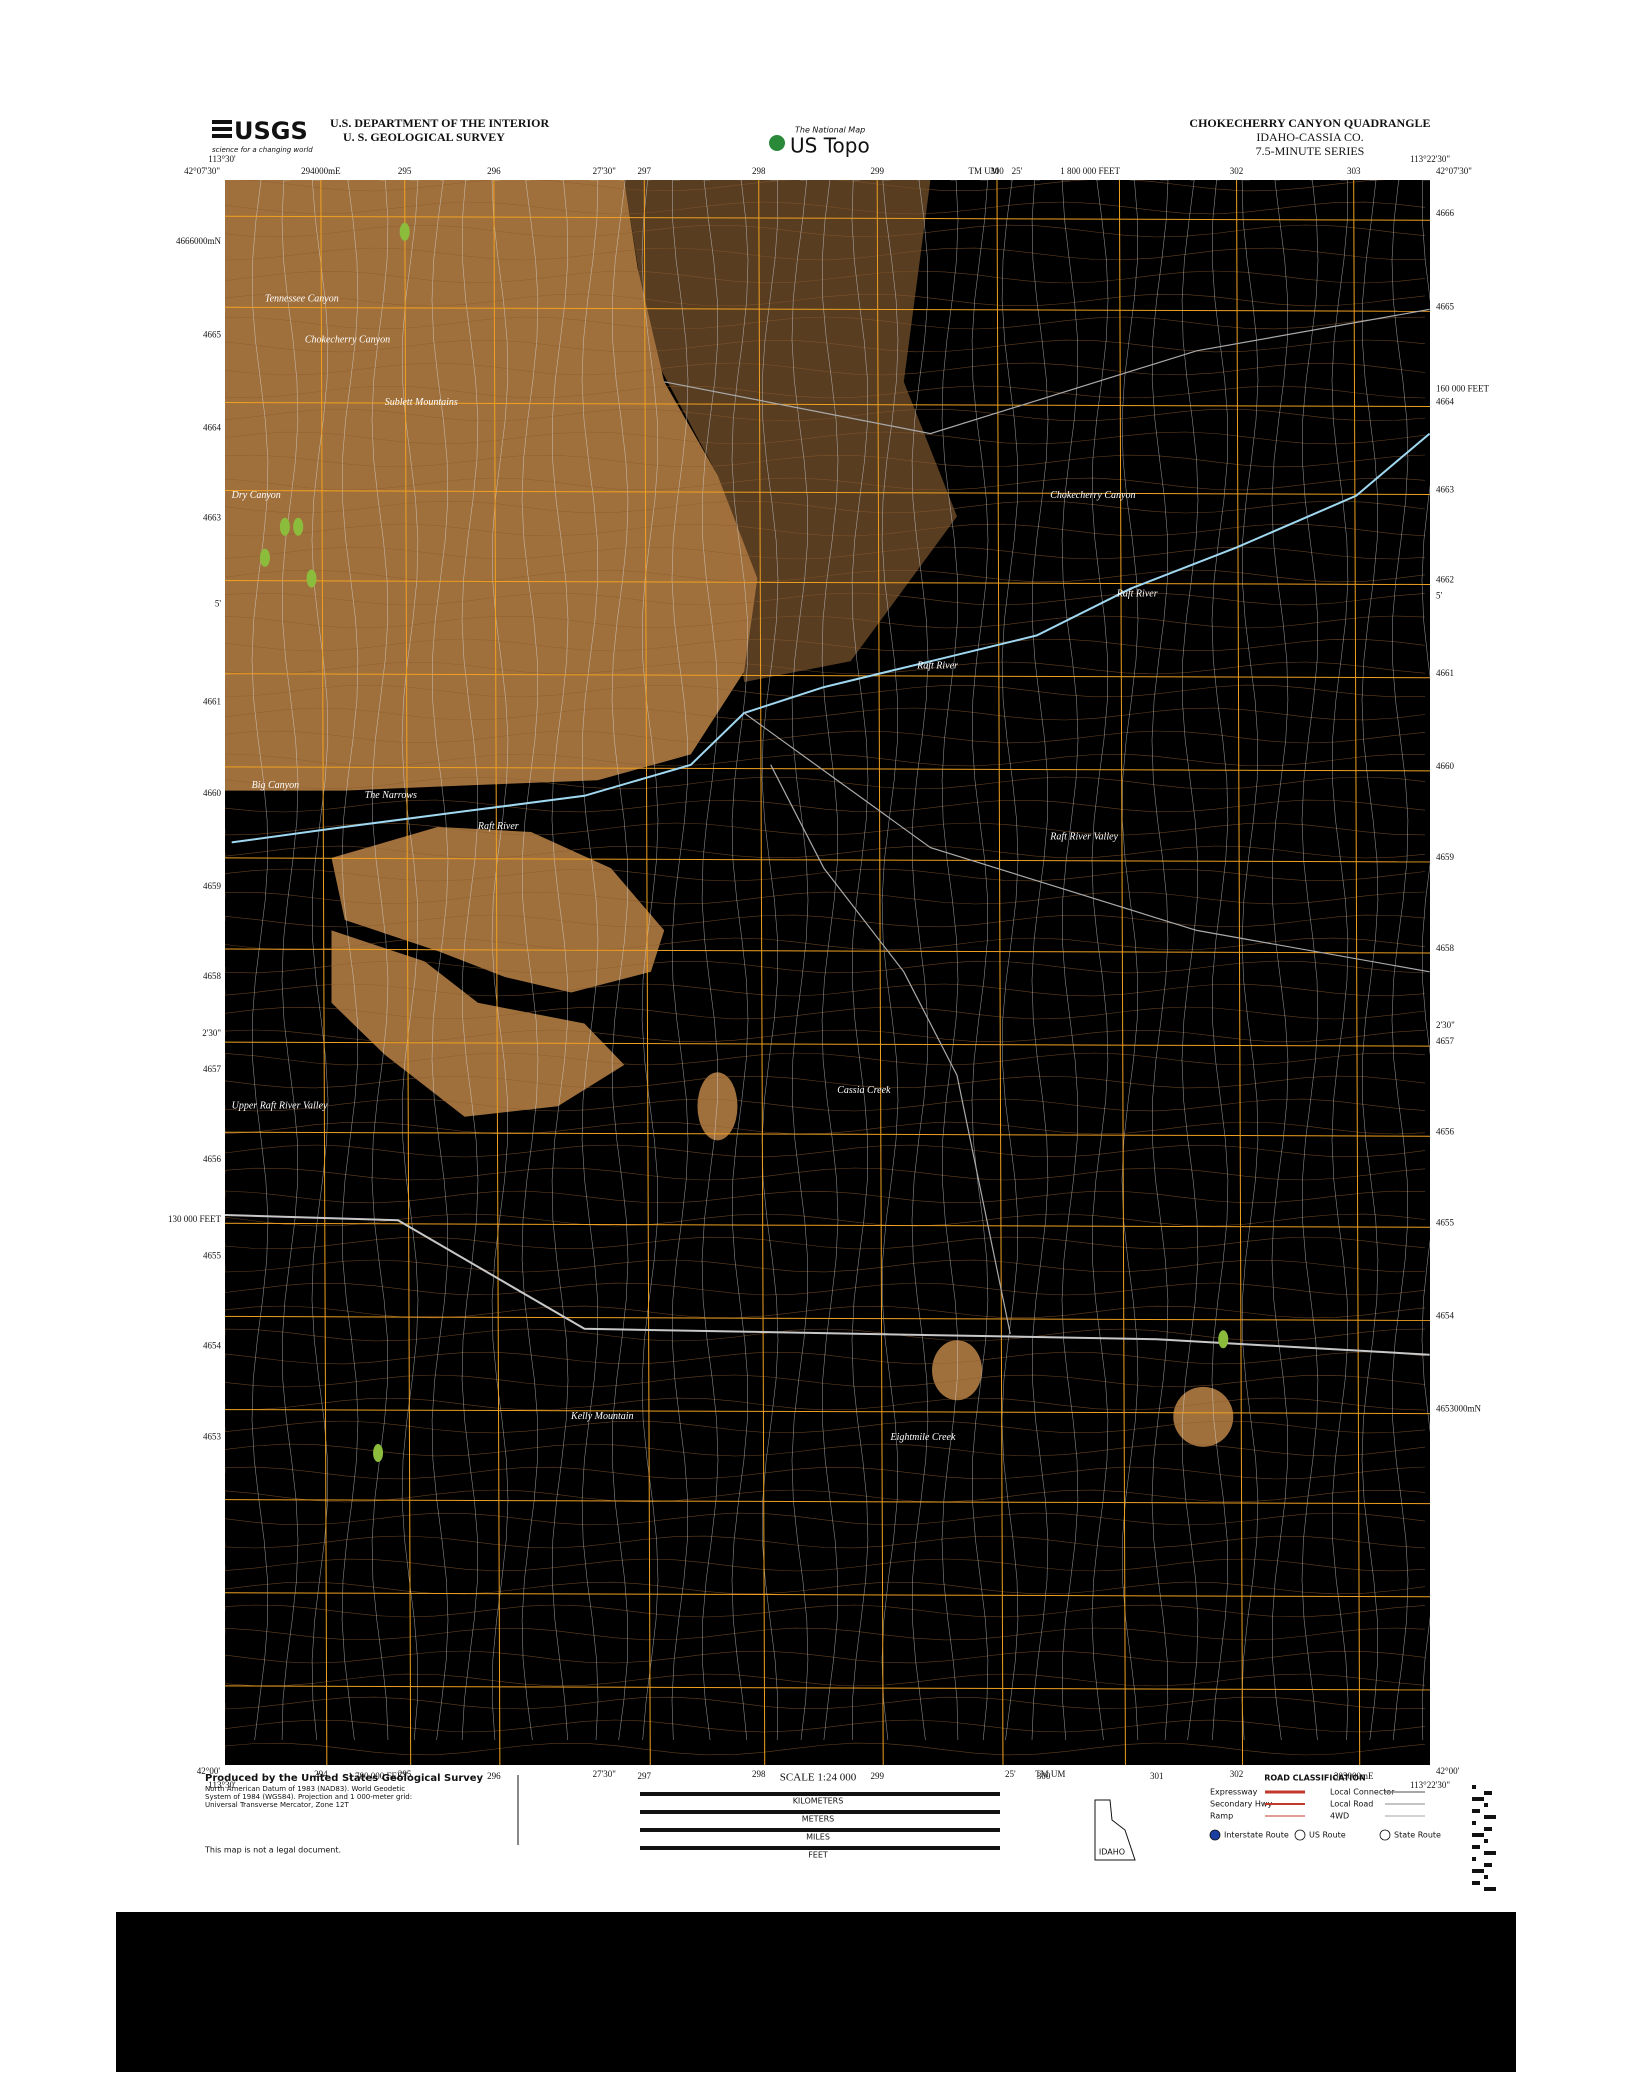 The height and width of the screenshot is (2092, 1638). What do you see at coordinates (212, 334) in the screenshot?
I see `left-tick-label: 4665` at bounding box center [212, 334].